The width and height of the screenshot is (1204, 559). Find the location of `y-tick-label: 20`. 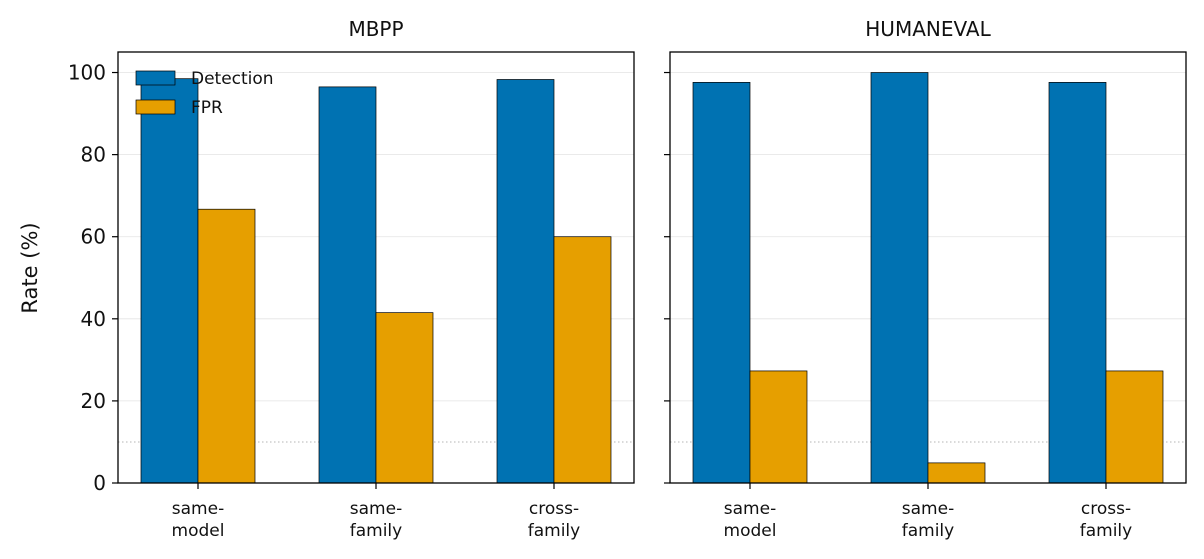

y-tick-label: 20 is located at coordinates (93, 401).